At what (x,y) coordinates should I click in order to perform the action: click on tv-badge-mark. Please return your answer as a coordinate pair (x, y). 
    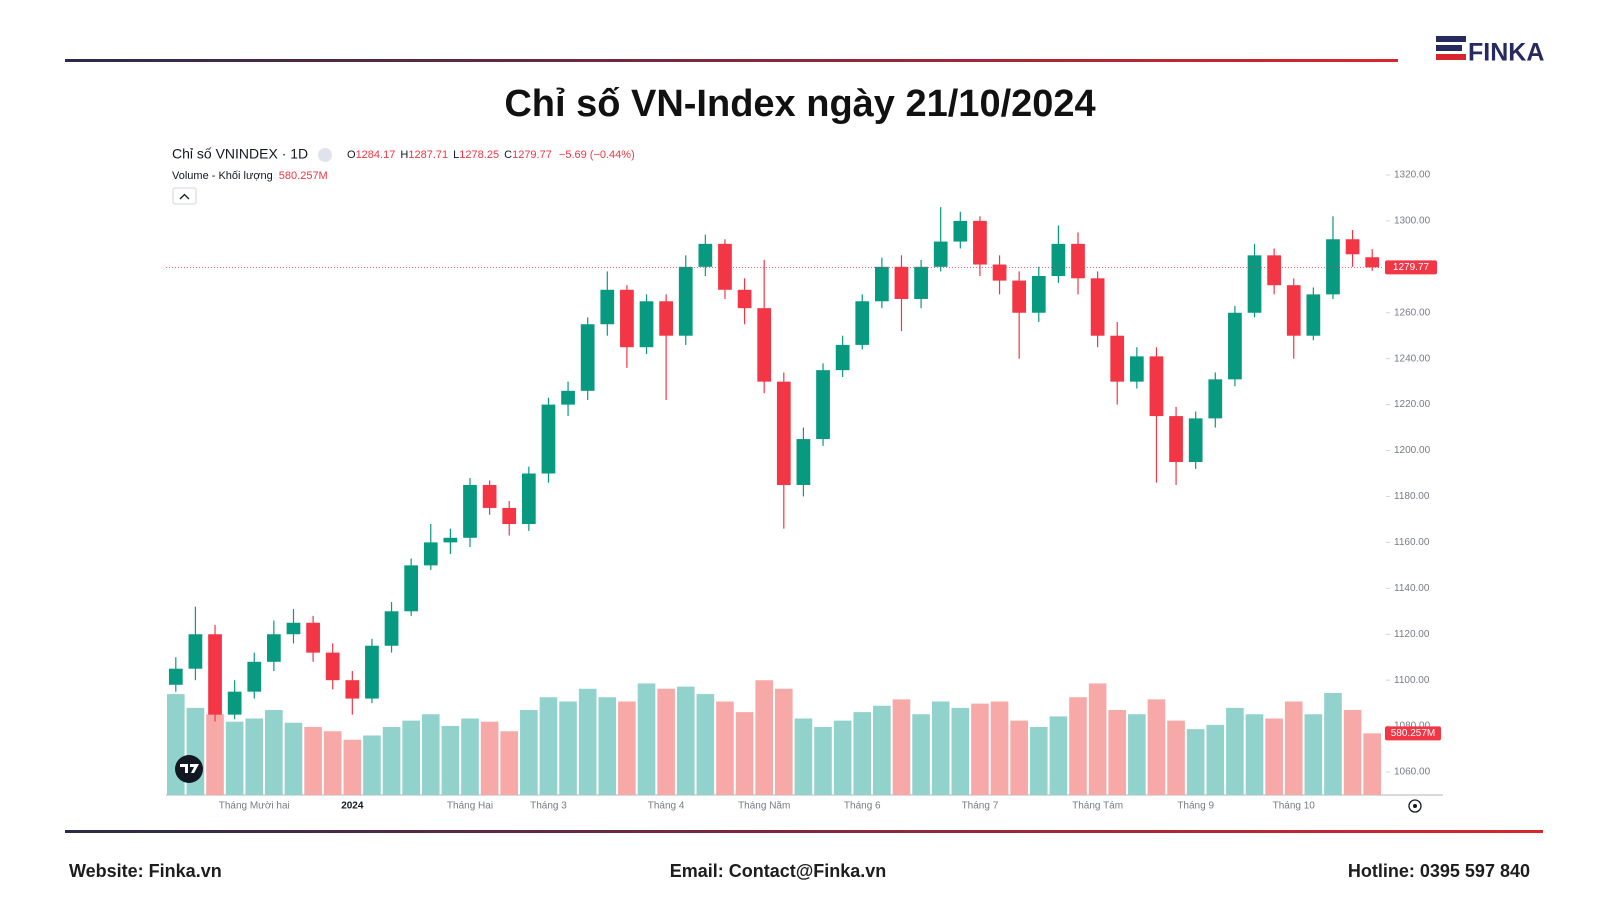
    Looking at the image, I should click on (189, 768).